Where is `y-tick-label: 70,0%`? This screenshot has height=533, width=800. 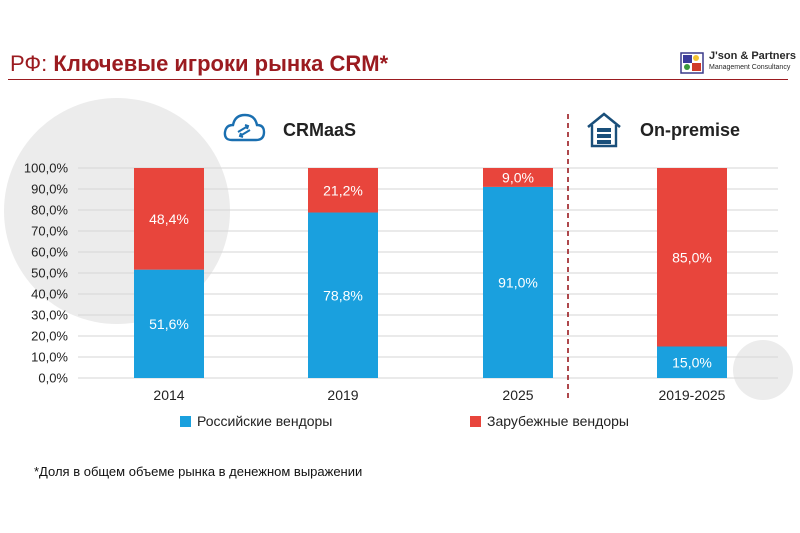 y-tick-label: 70,0% is located at coordinates (49, 231).